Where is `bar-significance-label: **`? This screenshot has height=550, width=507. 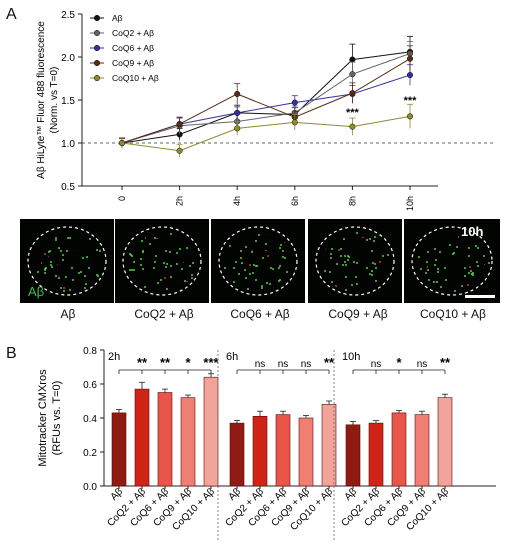
bar-significance-label: ** is located at coordinates (329, 362).